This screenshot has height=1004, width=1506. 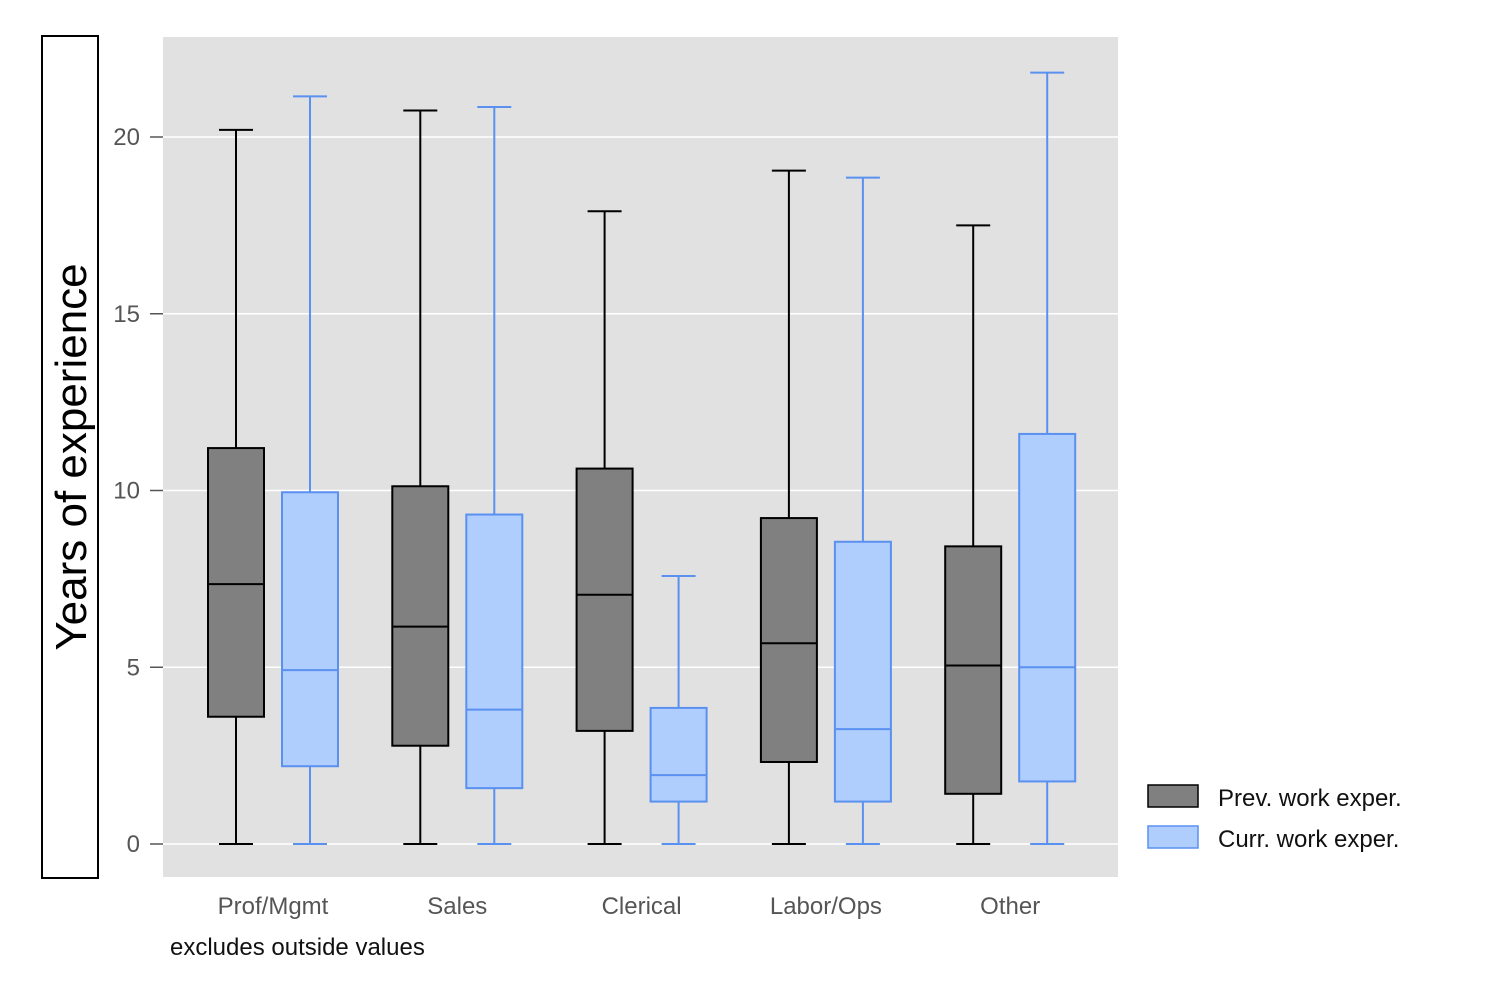 I want to click on y-tick-label: 10, so click(x=126, y=491).